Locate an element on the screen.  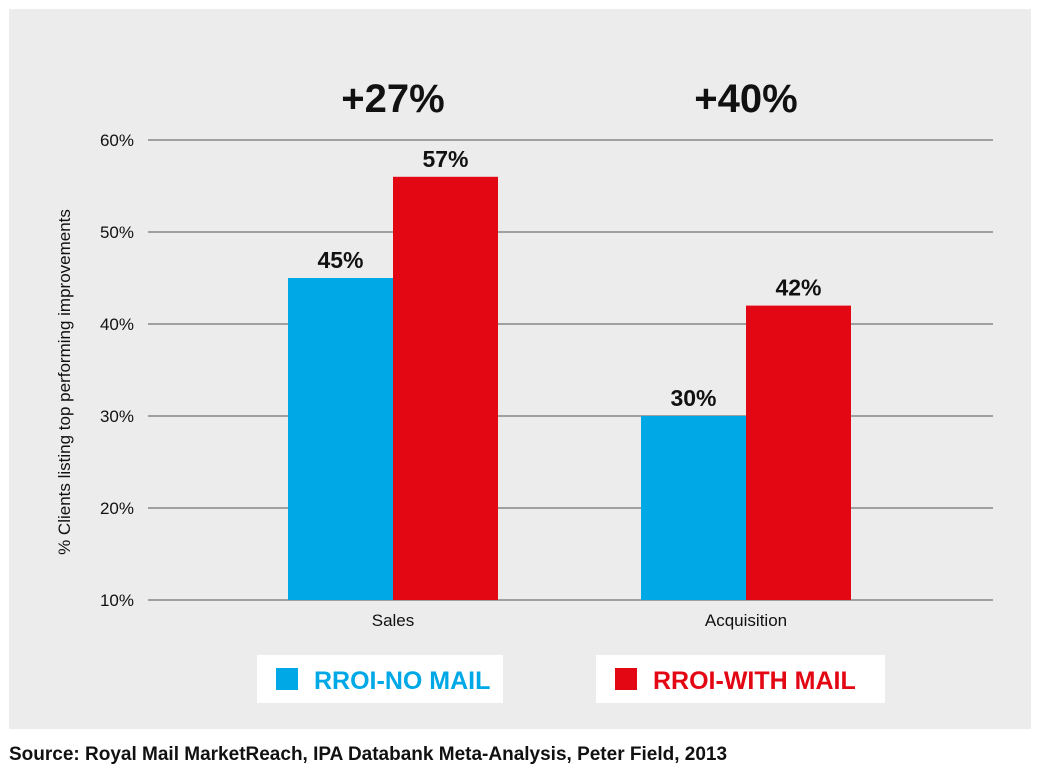
uplift-label: +27% is located at coordinates (392, 99).